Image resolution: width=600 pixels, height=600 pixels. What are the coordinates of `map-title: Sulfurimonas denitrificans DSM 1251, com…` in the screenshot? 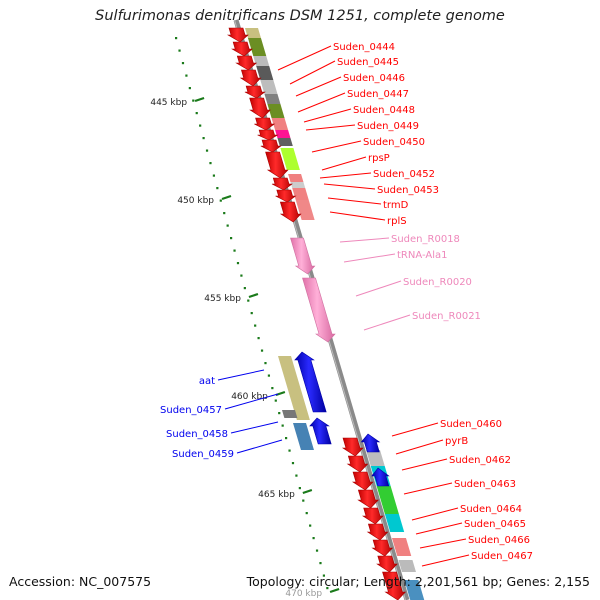 It's located at (300, 16).